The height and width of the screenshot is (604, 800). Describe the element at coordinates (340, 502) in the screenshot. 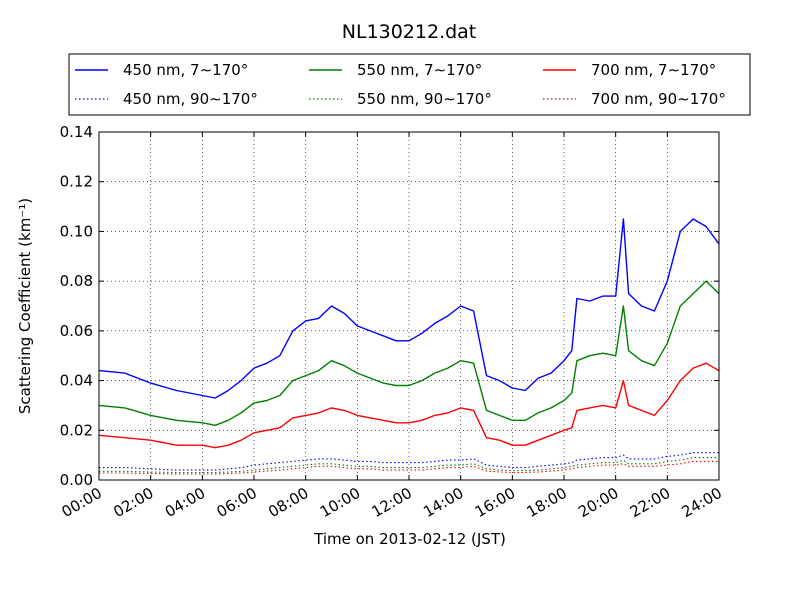

I see `x-tick-label: 10:00` at that location.